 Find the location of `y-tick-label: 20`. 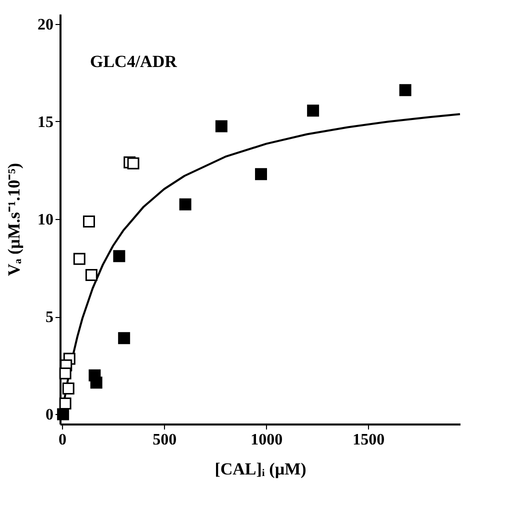

y-tick-label: 20 is located at coordinates (46, 25).